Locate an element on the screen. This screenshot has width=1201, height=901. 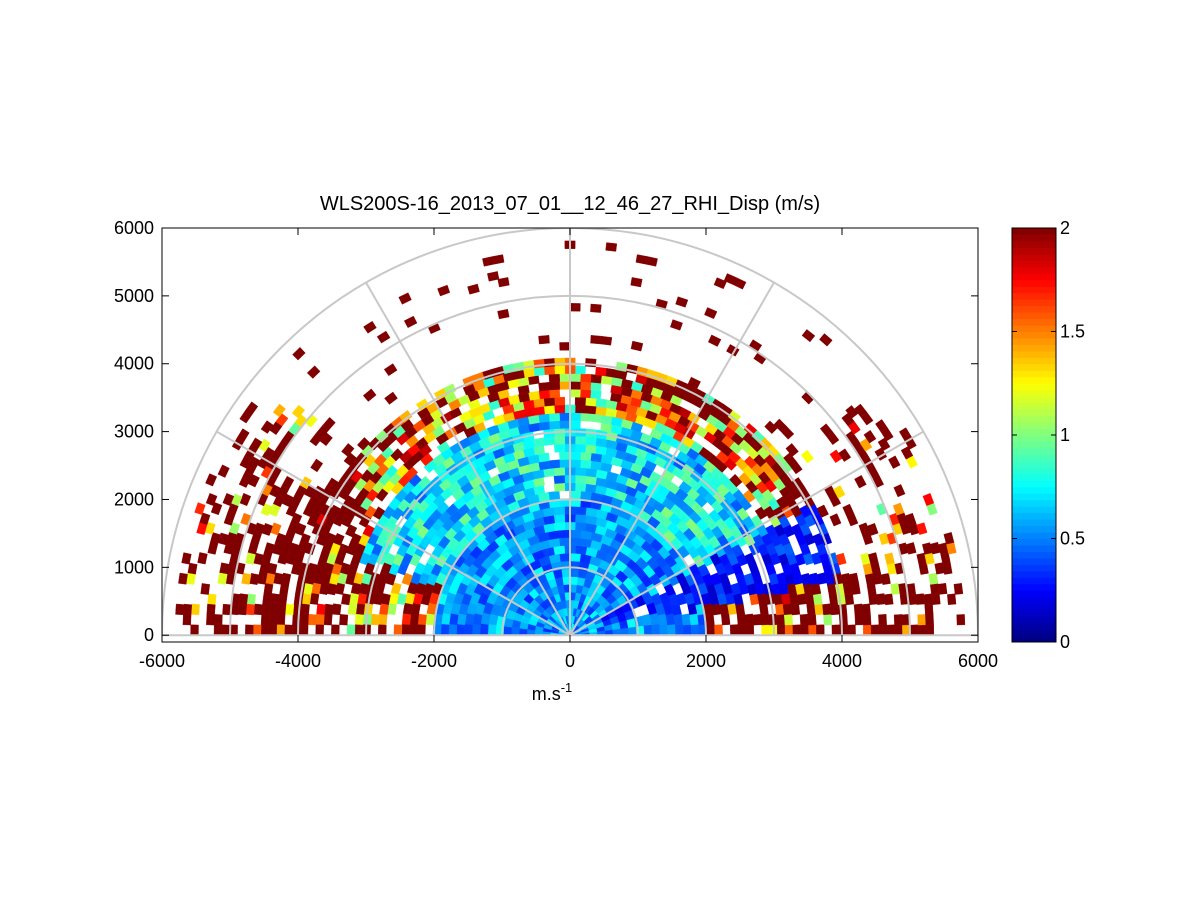
y-tick-label: 4000 is located at coordinates (134, 364).